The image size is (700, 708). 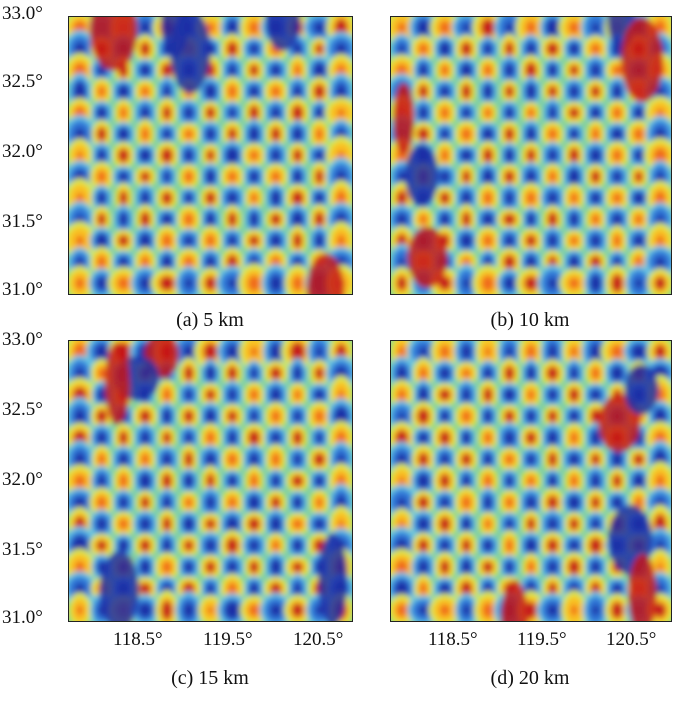 What do you see at coordinates (228, 639) in the screenshot?
I see `xtick-c-119-5: 119.5°` at bounding box center [228, 639].